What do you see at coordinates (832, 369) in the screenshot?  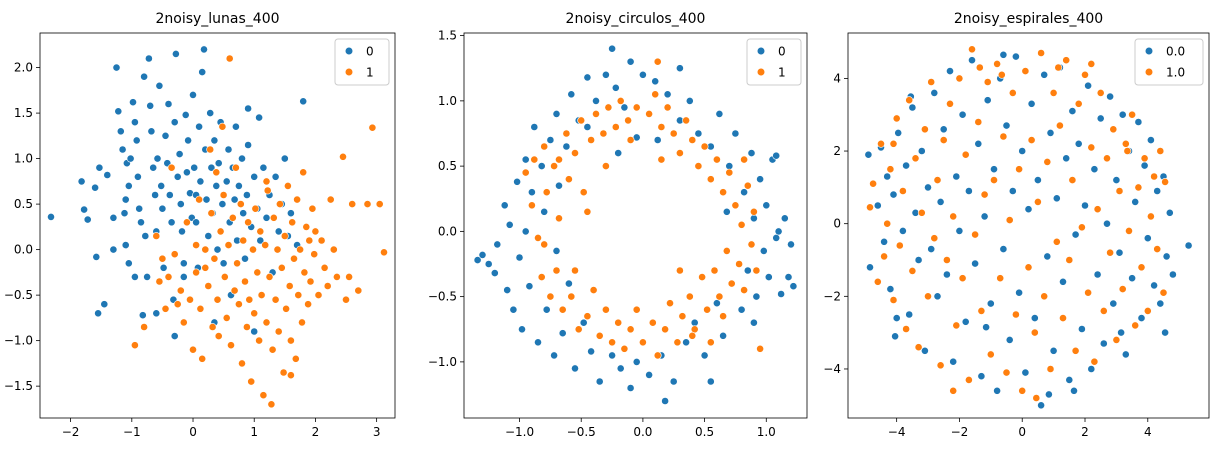 I see `y-tick-label: −4` at bounding box center [832, 369].